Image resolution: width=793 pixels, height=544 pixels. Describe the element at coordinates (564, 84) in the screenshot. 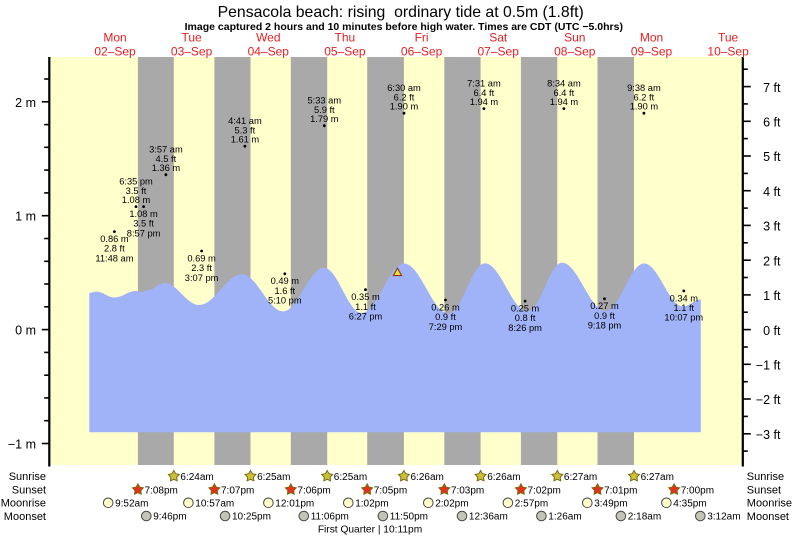

I see `svg-text: 8:34 am` at that location.